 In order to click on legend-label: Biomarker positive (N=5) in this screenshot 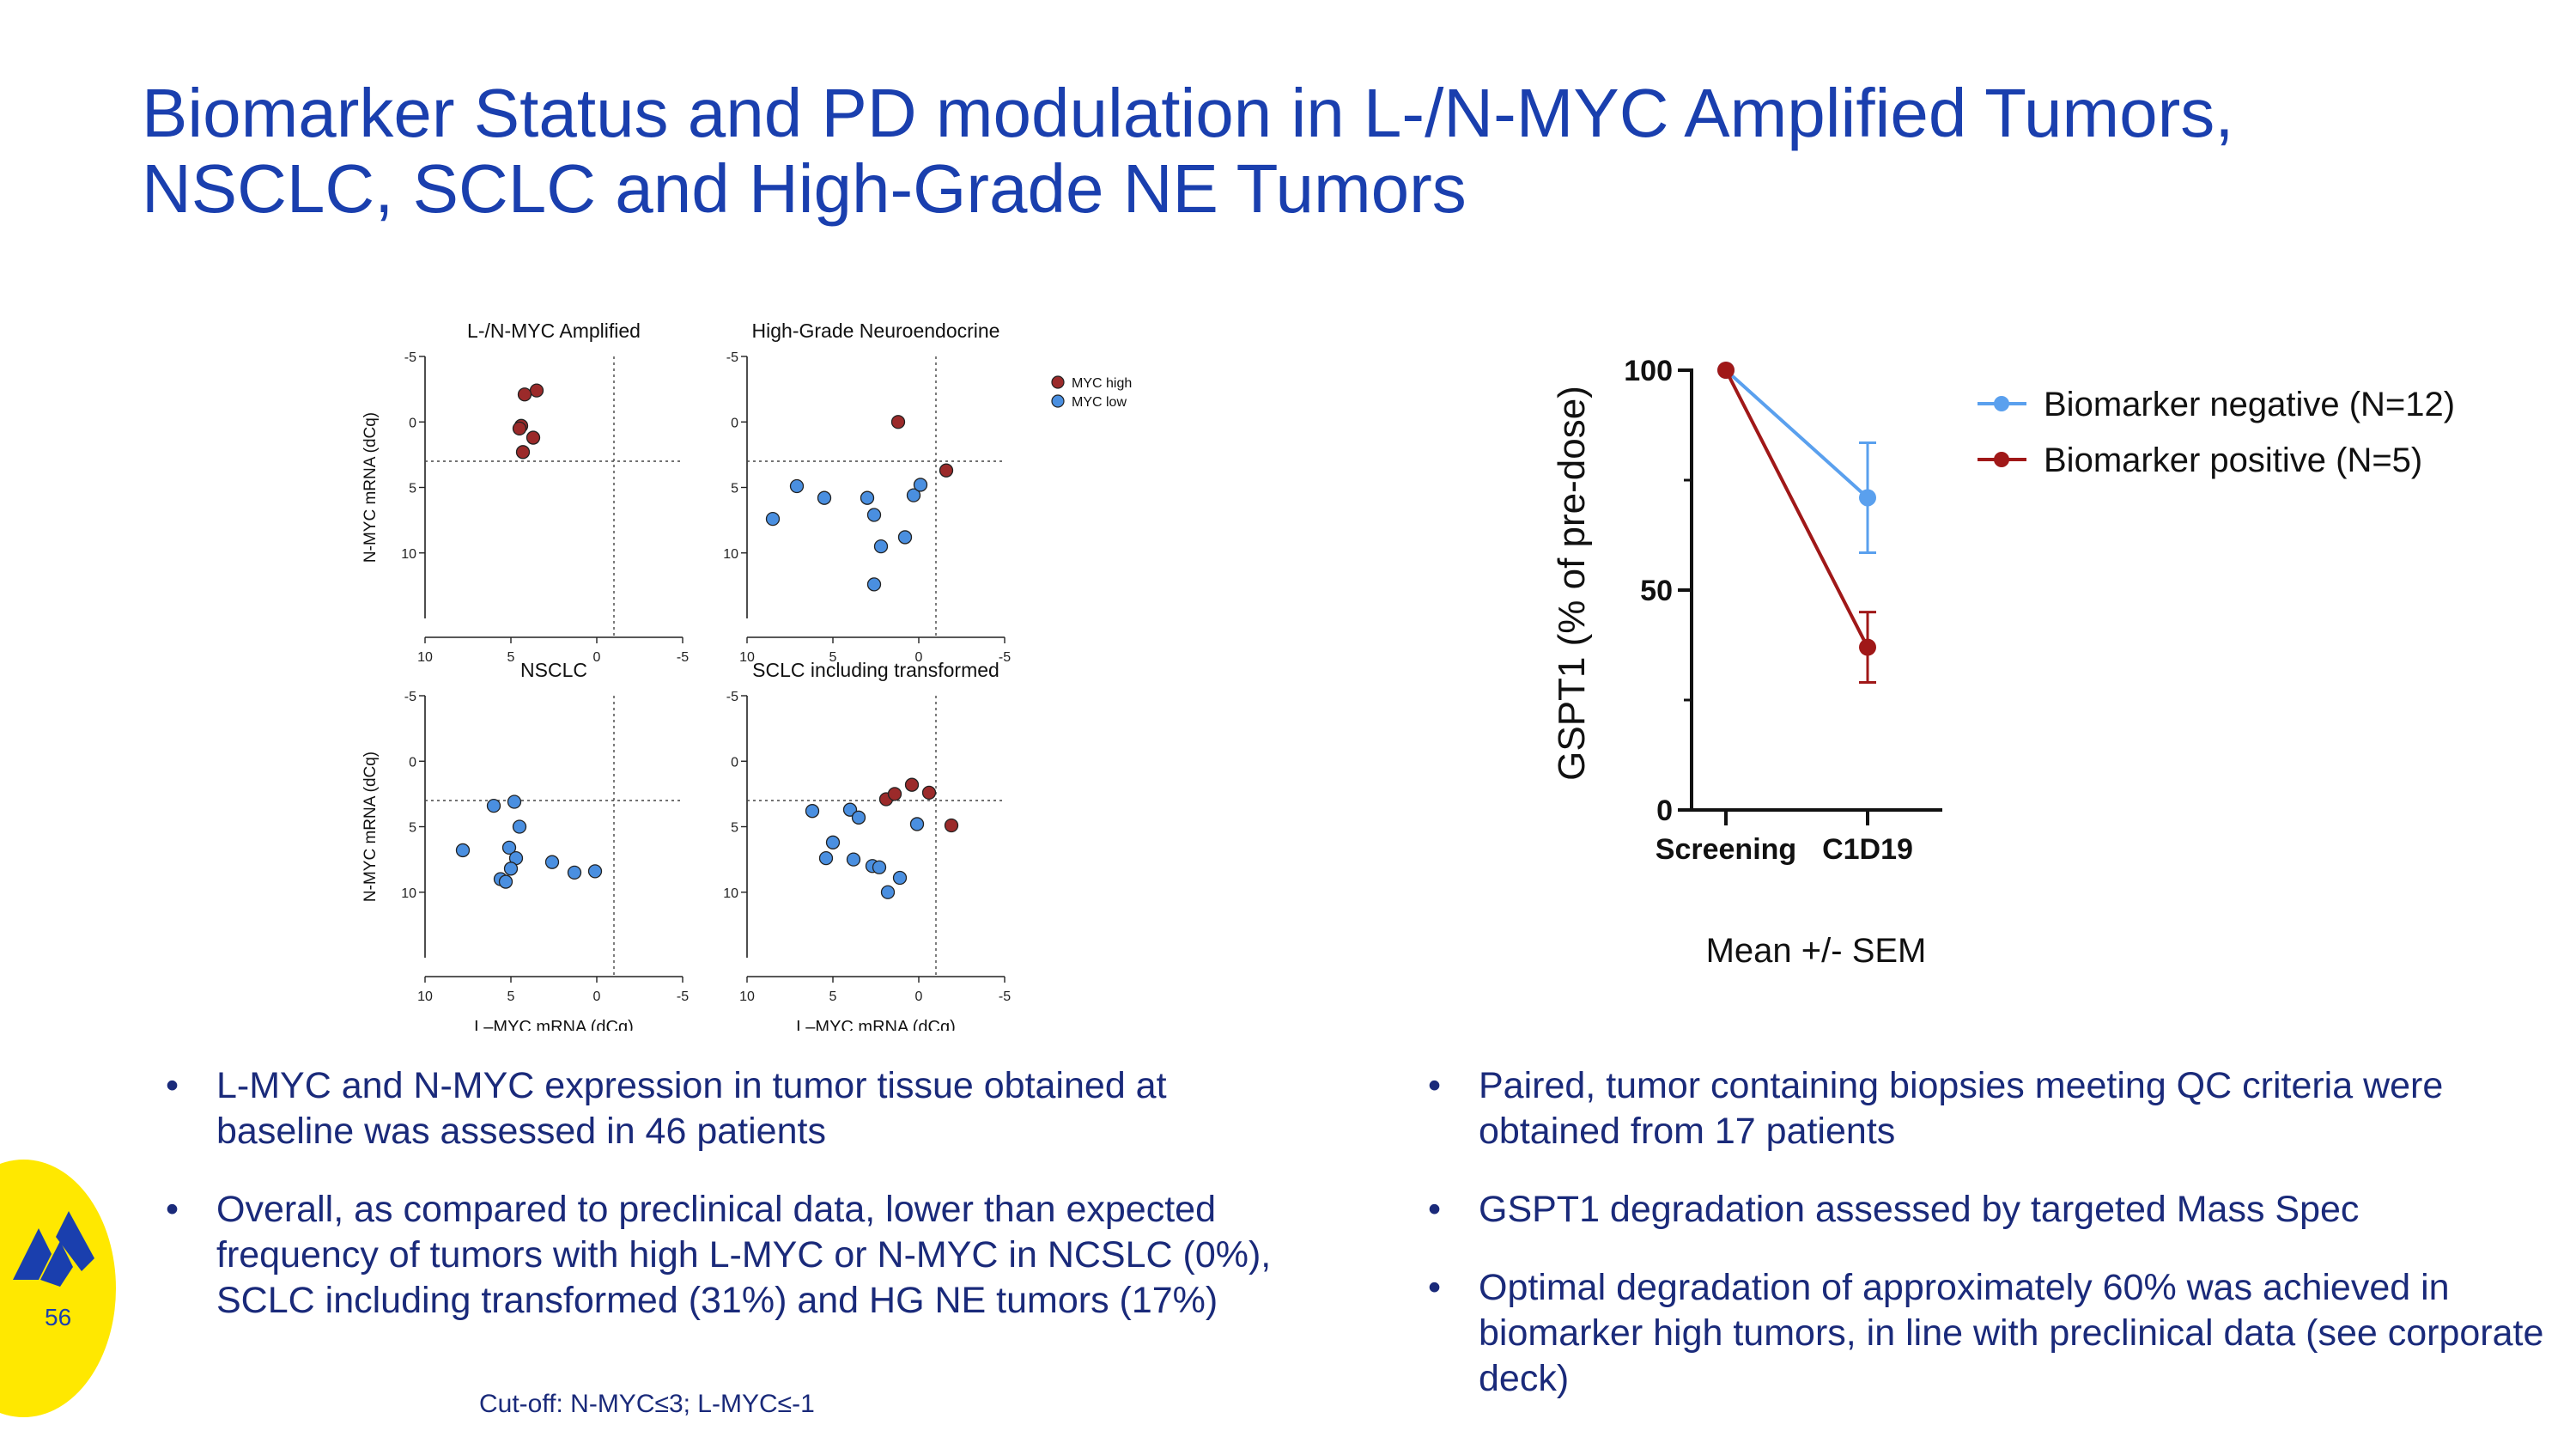, I will do `click(2233, 460)`.